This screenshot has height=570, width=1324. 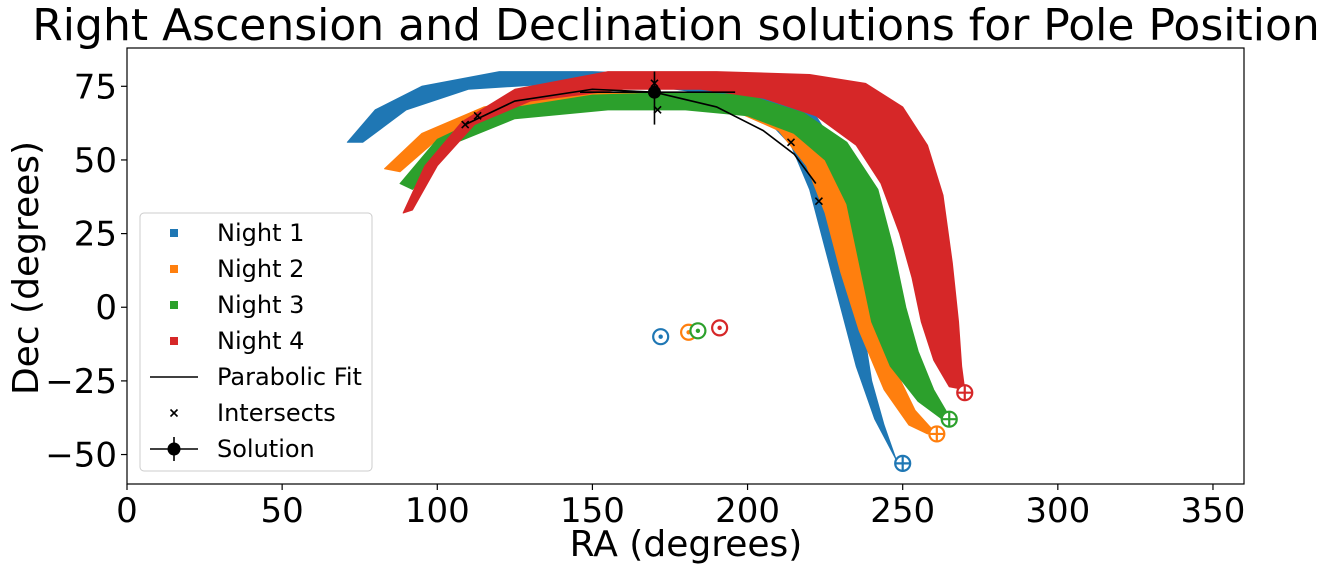 What do you see at coordinates (902, 511) in the screenshot?
I see `x-tick-label-250: 250` at bounding box center [902, 511].